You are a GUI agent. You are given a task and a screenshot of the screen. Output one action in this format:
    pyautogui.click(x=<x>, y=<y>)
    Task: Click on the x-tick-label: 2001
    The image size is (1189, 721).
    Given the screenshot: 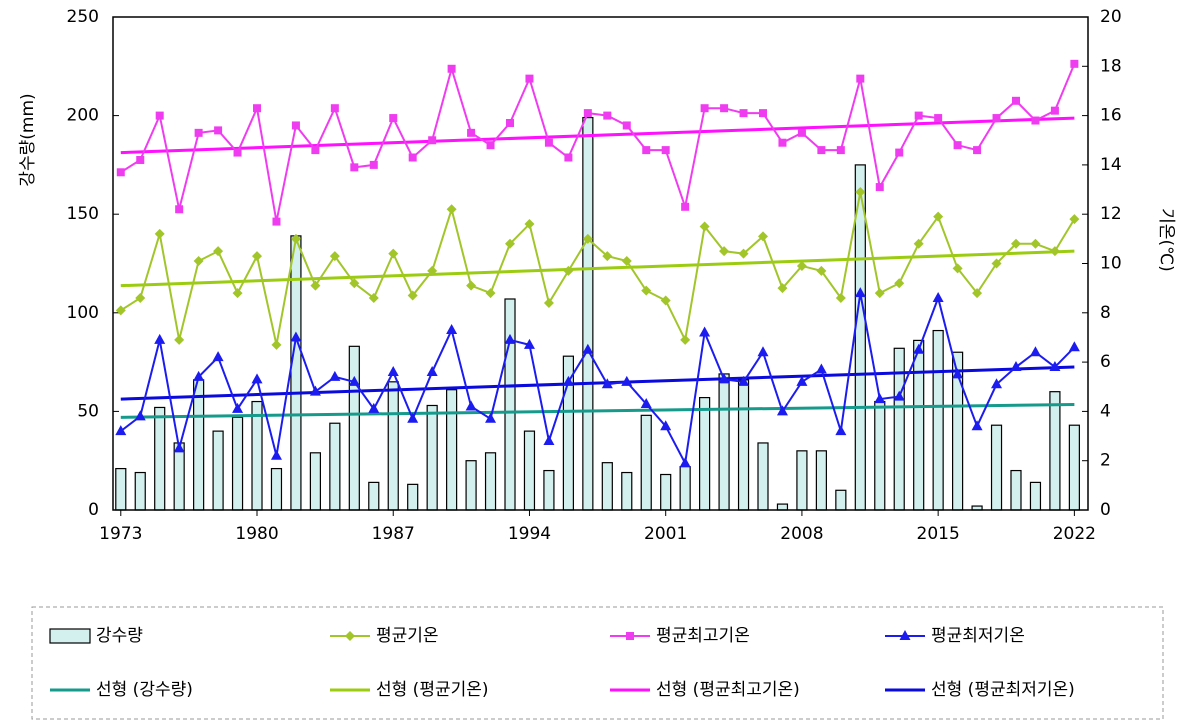 What is the action you would take?
    pyautogui.click(x=665, y=534)
    